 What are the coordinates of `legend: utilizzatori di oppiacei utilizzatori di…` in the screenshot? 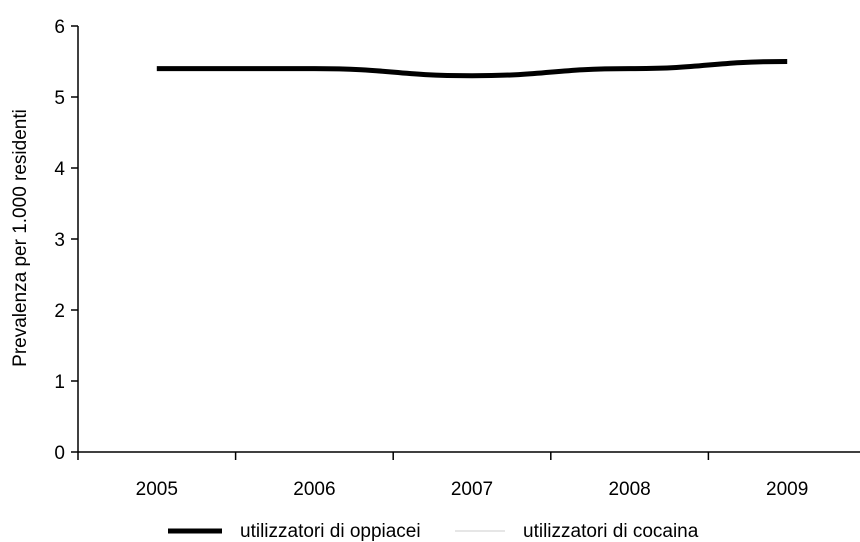 It's located at (433, 531).